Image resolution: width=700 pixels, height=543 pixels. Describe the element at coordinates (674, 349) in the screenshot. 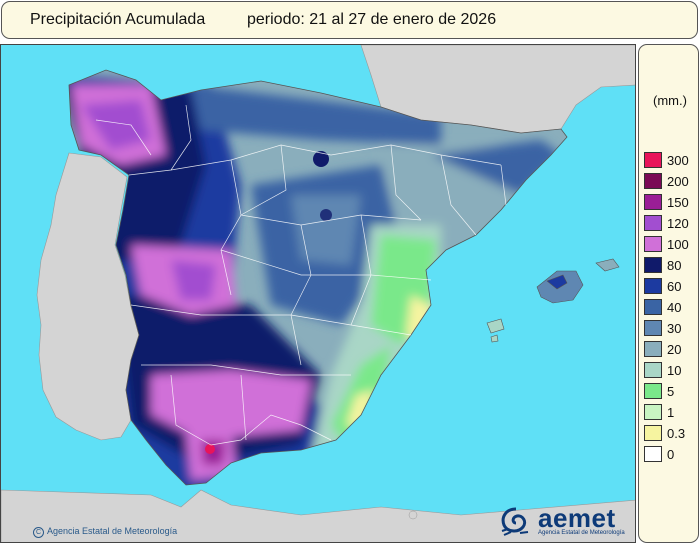

I see `legend-label: 20` at that location.